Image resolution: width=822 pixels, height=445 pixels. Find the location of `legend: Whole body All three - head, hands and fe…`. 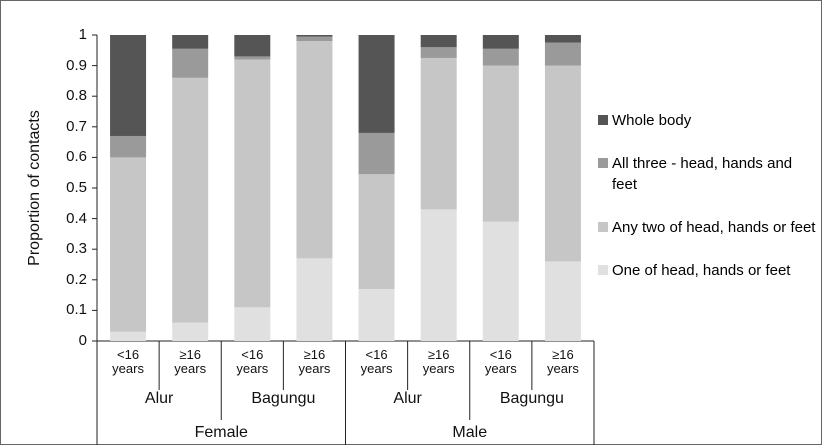

legend: Whole body All three - head, hands and fe… is located at coordinates (709, 195).